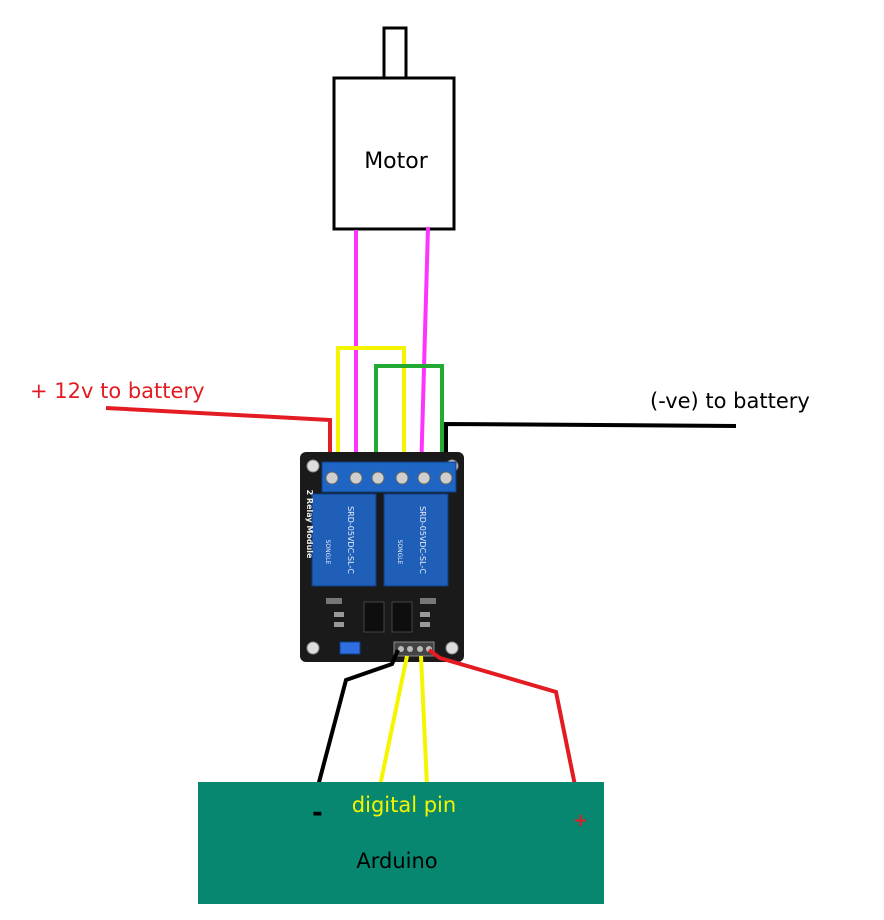 The width and height of the screenshot is (884, 920). What do you see at coordinates (396, 161) in the screenshot?
I see `motor-label: Motor` at bounding box center [396, 161].